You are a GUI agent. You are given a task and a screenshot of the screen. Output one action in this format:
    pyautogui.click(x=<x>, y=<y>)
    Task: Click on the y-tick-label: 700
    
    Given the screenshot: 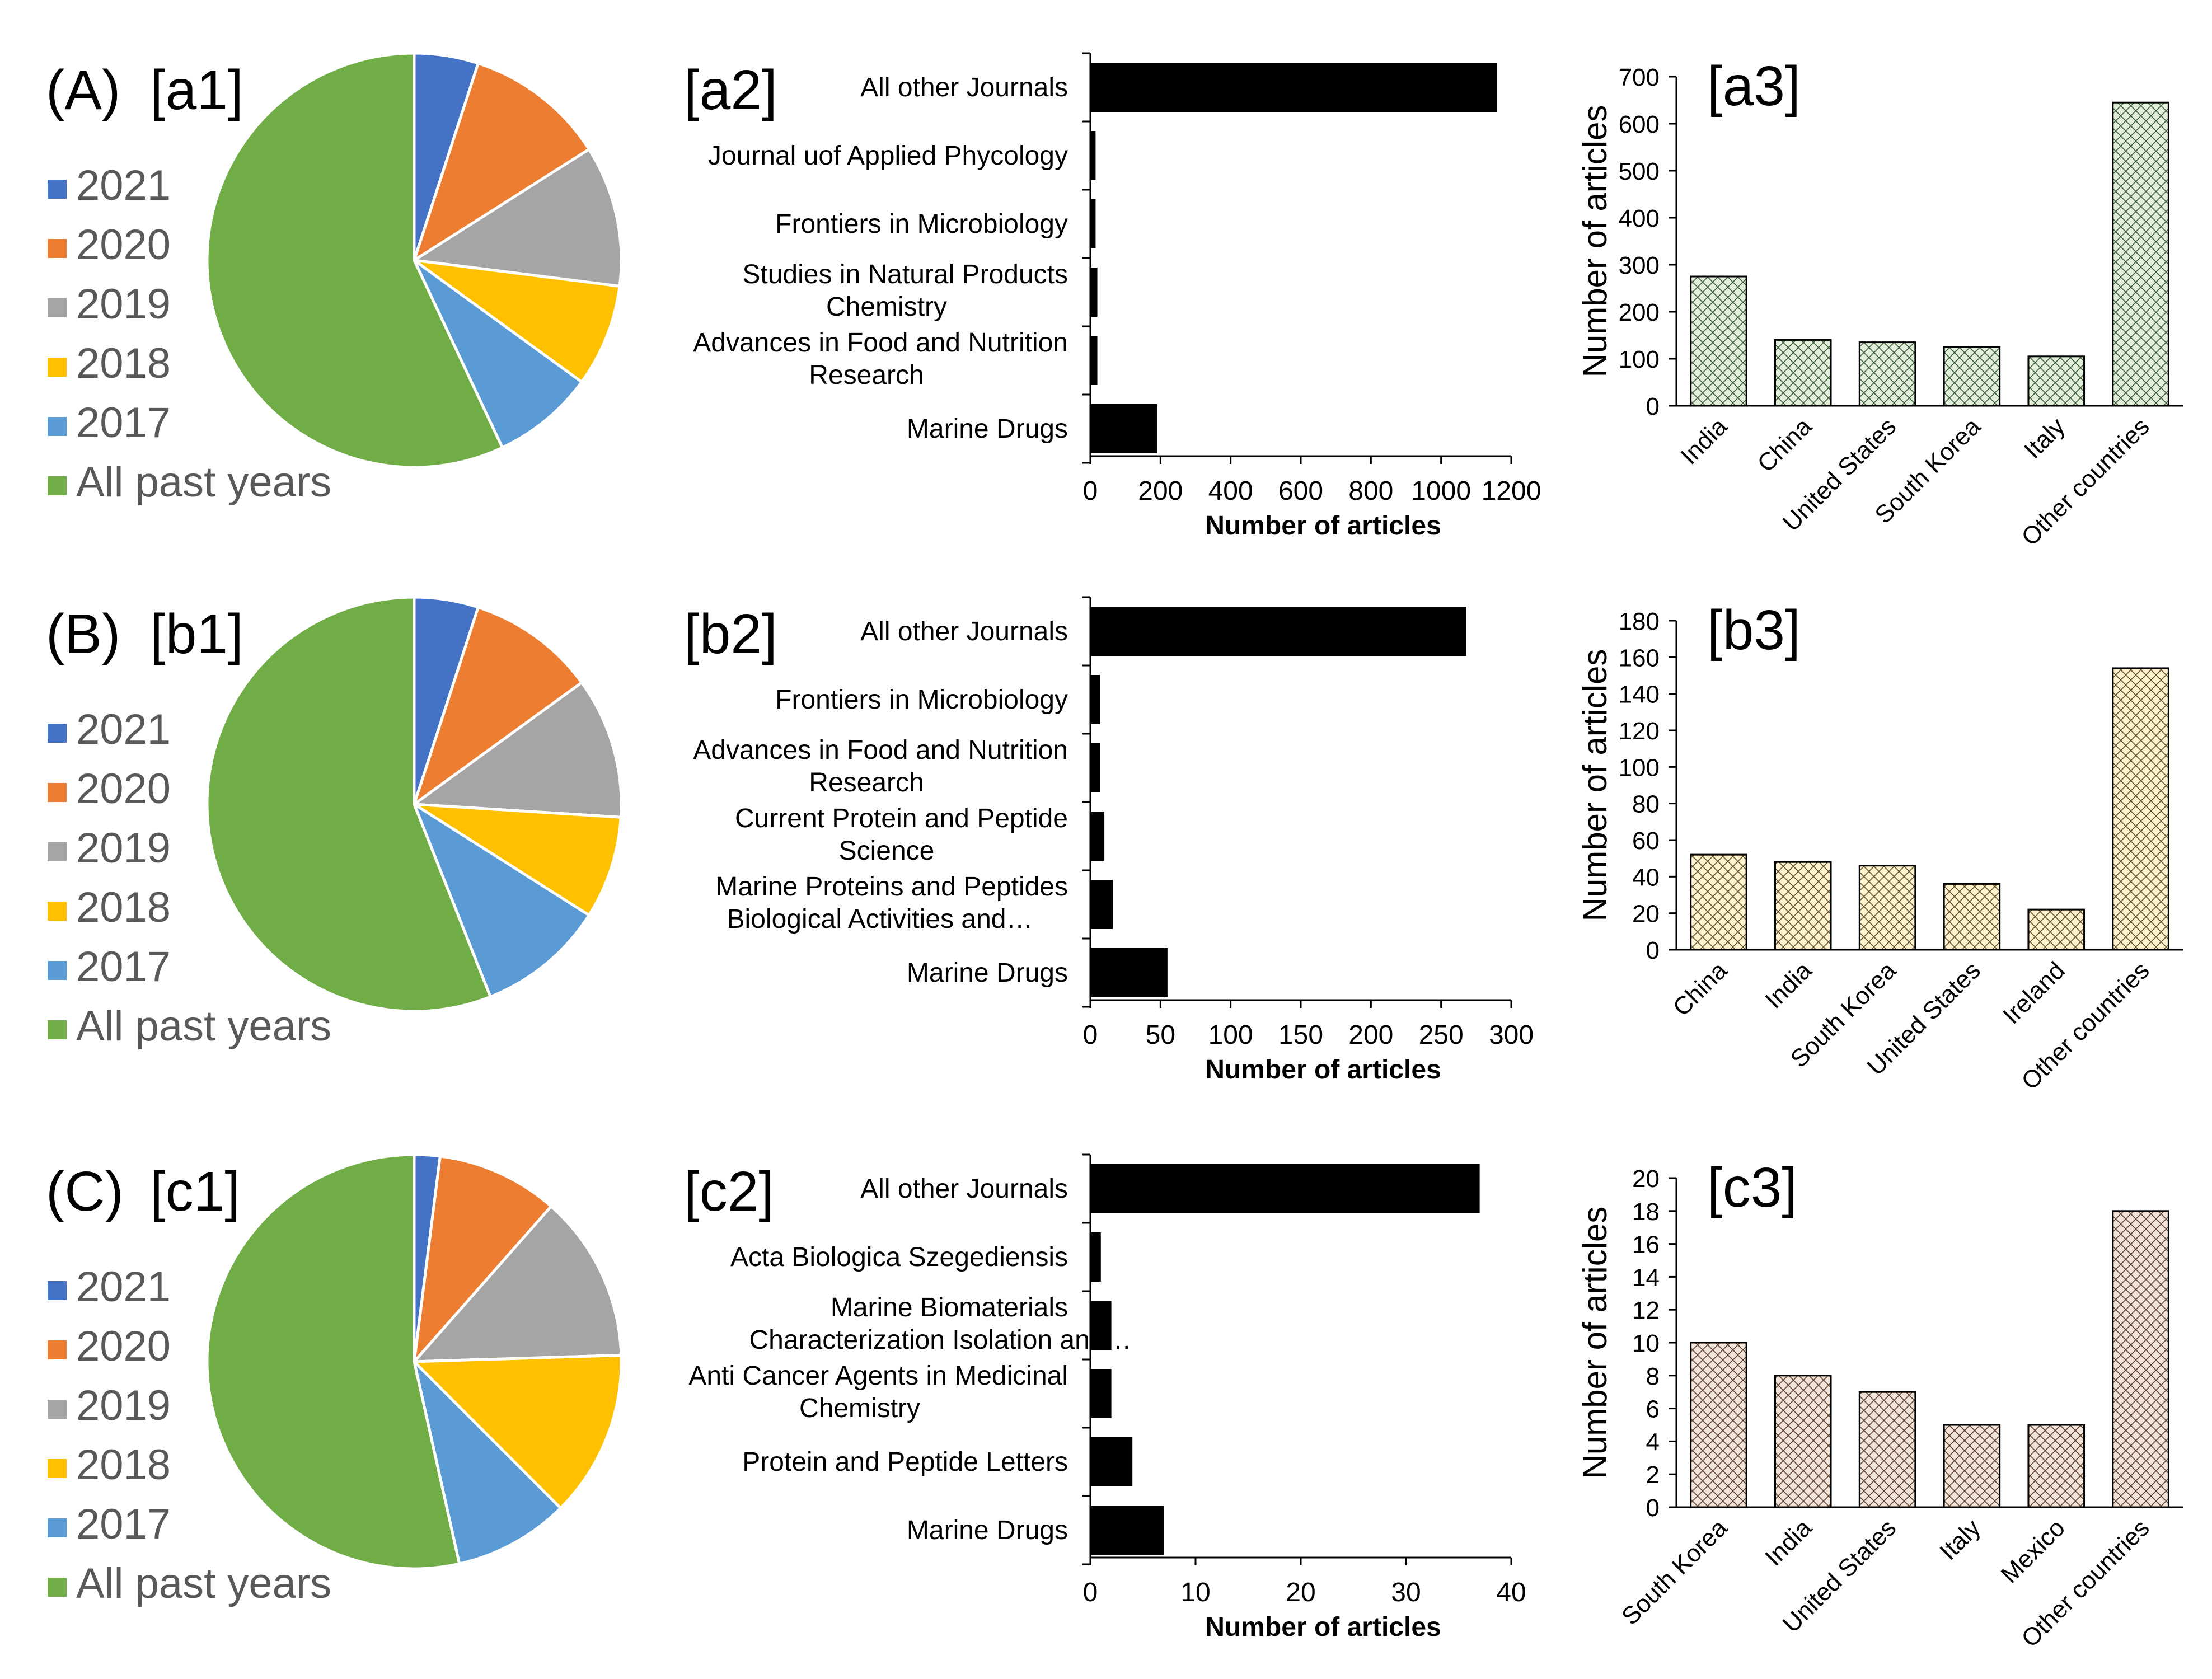 What is the action you would take?
    pyautogui.click(x=1639, y=77)
    